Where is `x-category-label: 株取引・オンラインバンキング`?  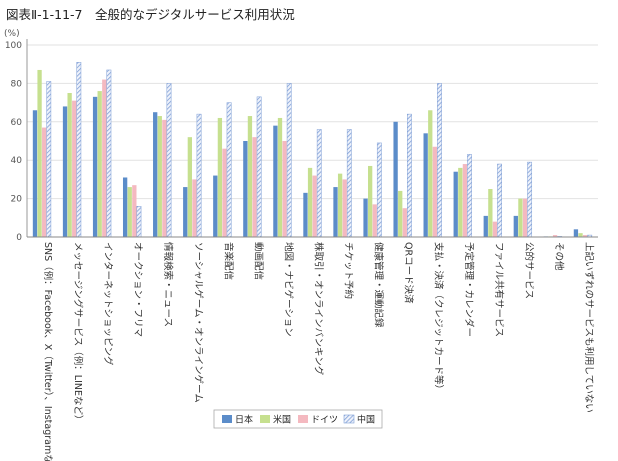 x-category-label: 株取引・オンラインバンキング is located at coordinates (319, 309).